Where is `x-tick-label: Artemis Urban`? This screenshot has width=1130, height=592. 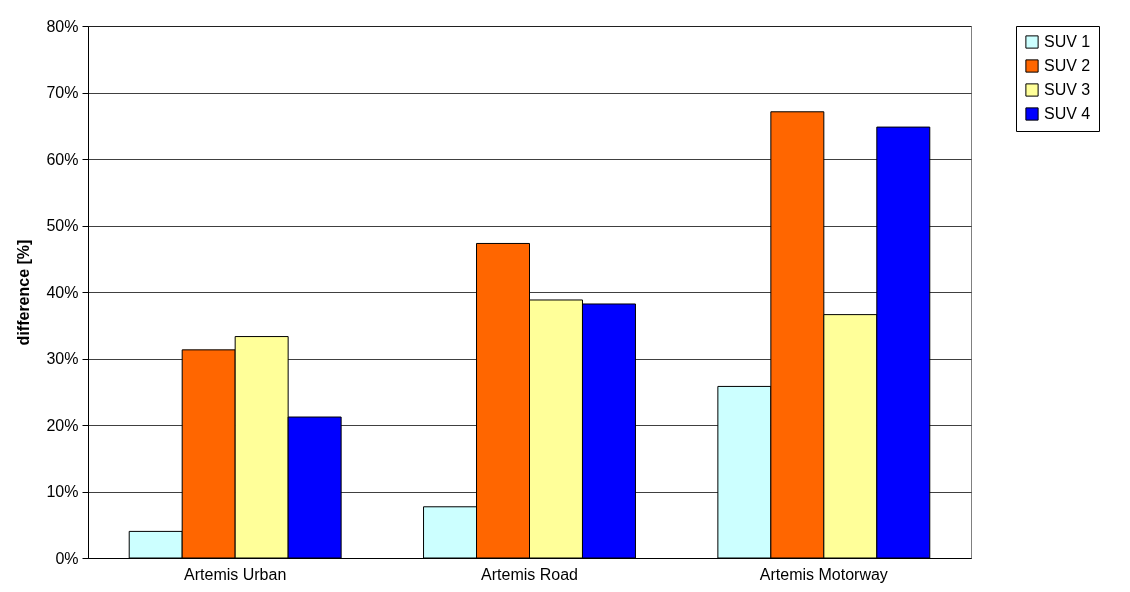 x-tick-label: Artemis Urban is located at coordinates (235, 574).